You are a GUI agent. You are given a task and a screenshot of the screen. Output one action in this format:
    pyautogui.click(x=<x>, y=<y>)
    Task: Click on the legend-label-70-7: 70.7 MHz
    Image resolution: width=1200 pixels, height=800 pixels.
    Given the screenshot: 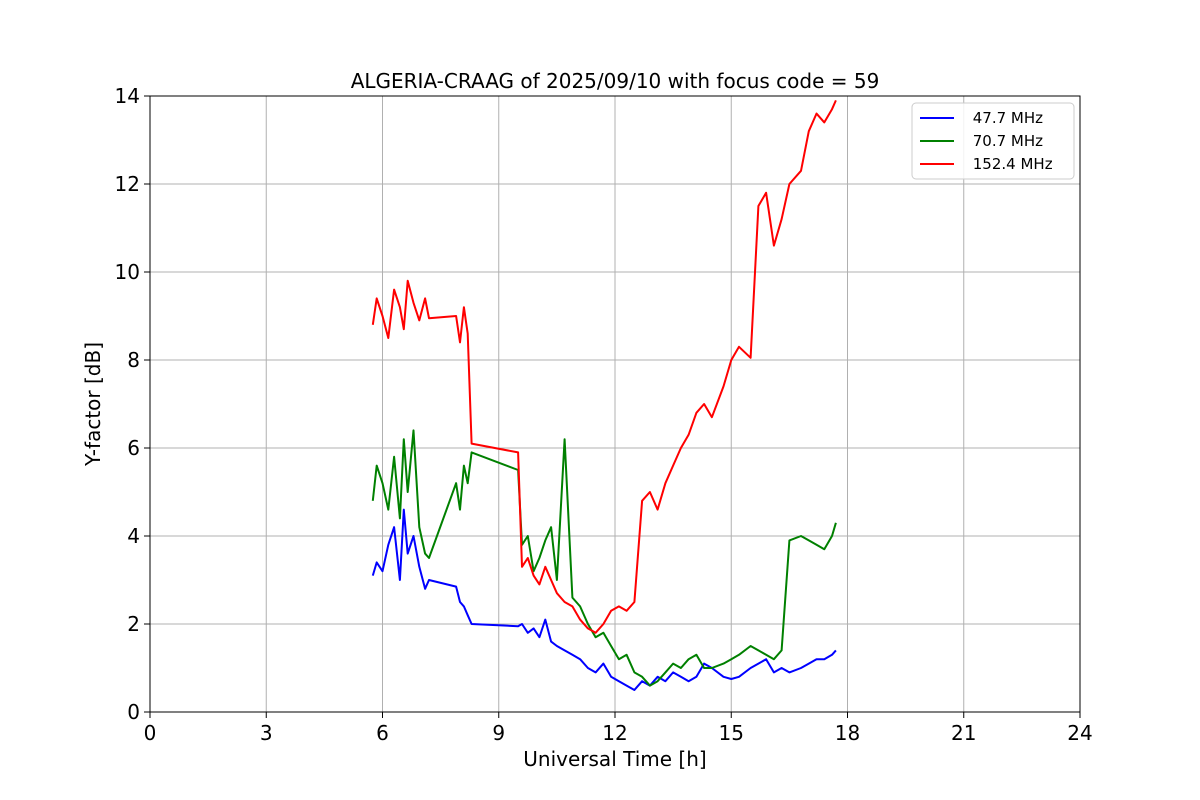 What is the action you would take?
    pyautogui.click(x=1005, y=141)
    